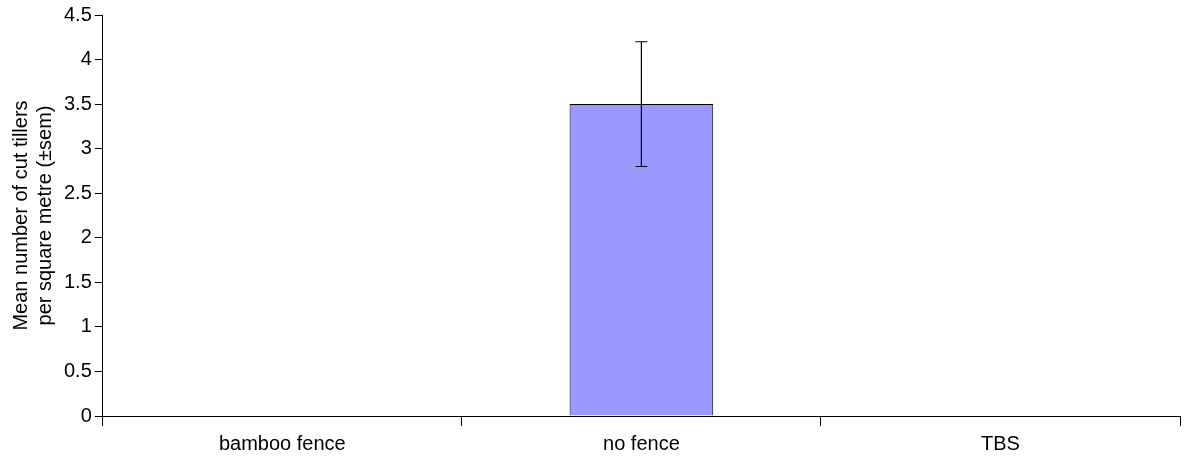 This screenshot has width=1195, height=467. What do you see at coordinates (31, 215) in the screenshot?
I see `y-axis-title: Mean number of cut tillers per square metre (±sem)` at bounding box center [31, 215].